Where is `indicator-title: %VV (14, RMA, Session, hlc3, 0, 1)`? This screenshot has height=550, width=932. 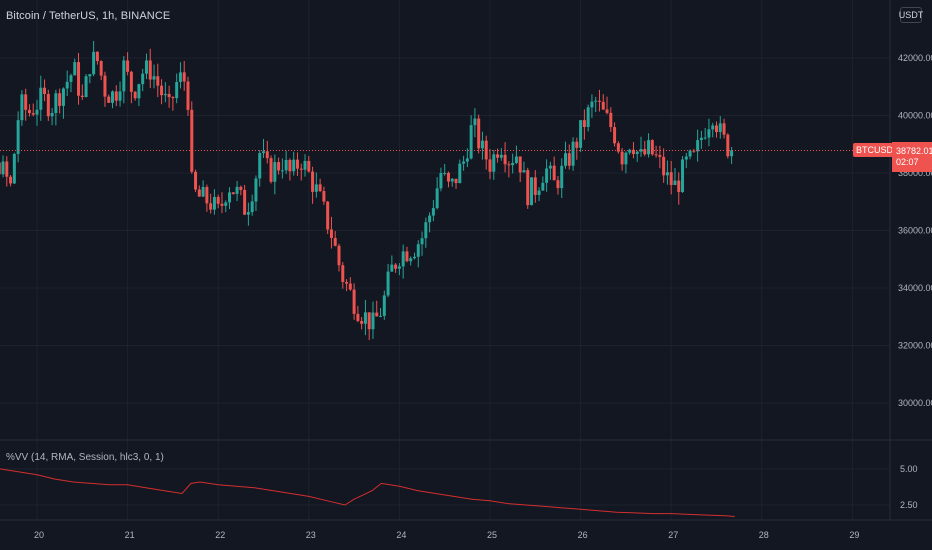 indicator-title: %VV (14, RMA, Session, hlc3, 0, 1) is located at coordinates (85, 457).